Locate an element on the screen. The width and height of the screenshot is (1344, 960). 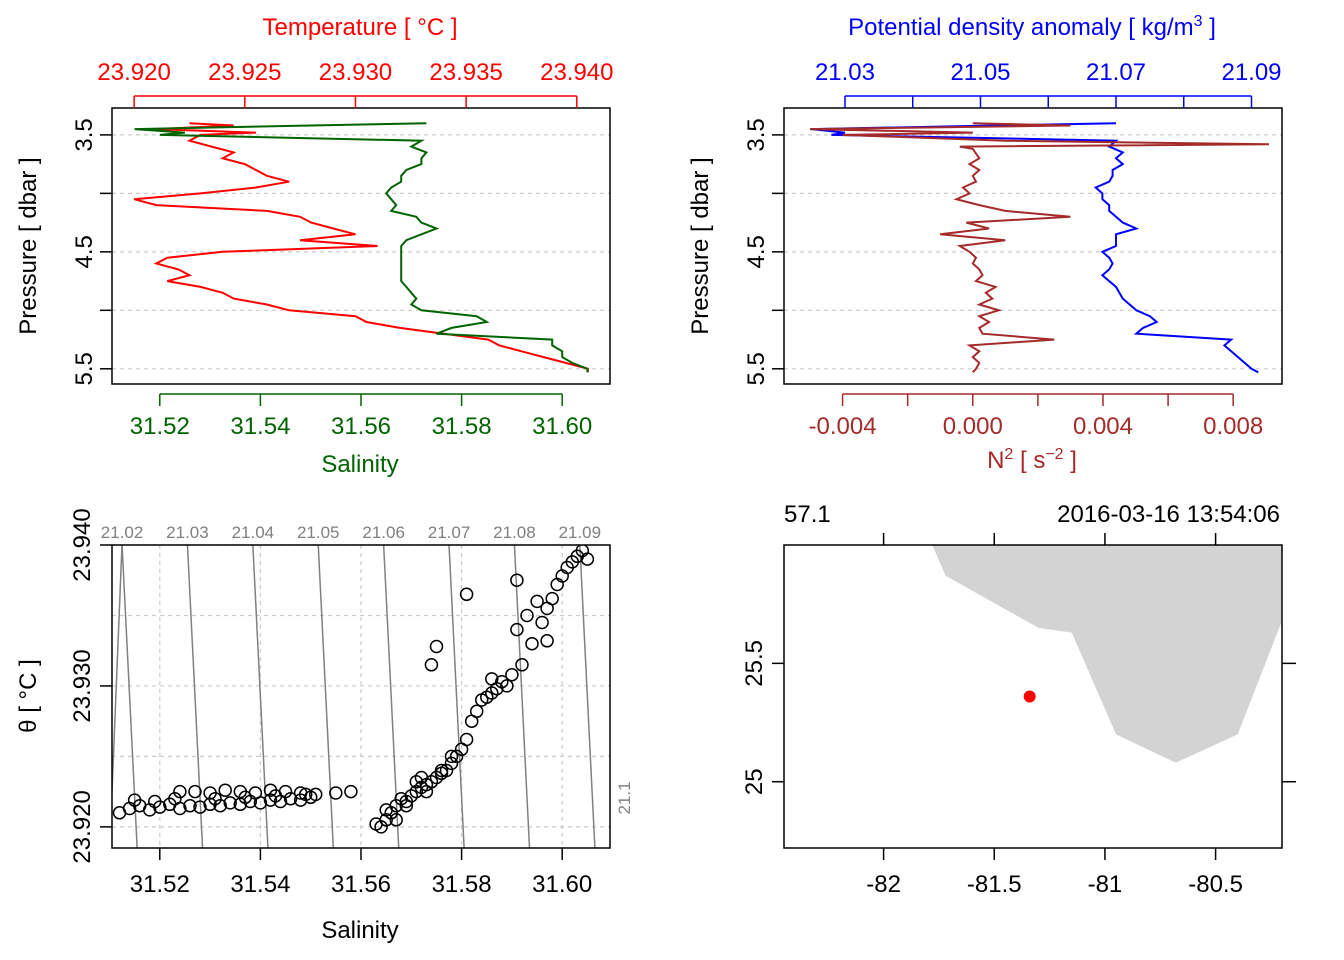
top-axis-tick-label: 21.05 is located at coordinates (980, 72).